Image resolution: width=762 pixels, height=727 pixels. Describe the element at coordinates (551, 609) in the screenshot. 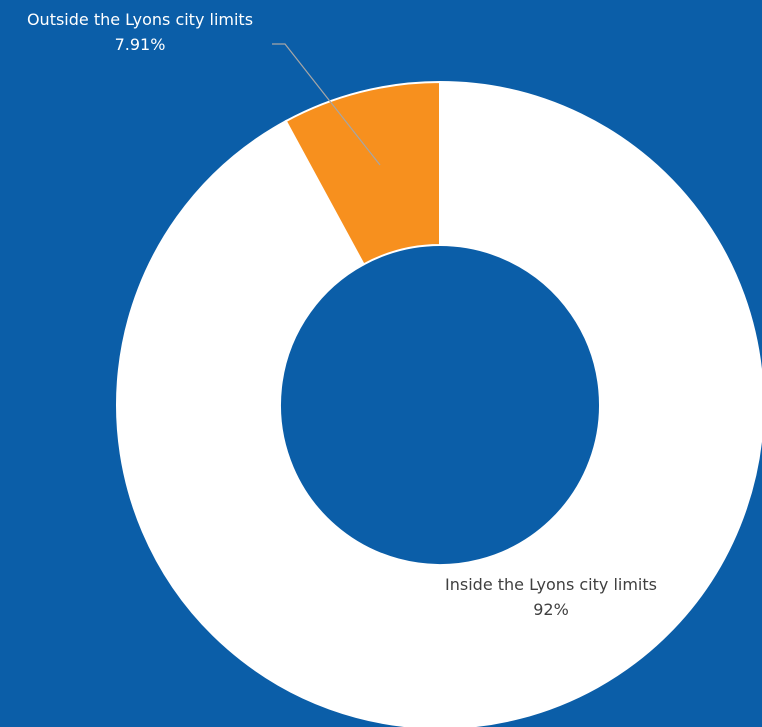

I see `slice-value: 92%` at that location.